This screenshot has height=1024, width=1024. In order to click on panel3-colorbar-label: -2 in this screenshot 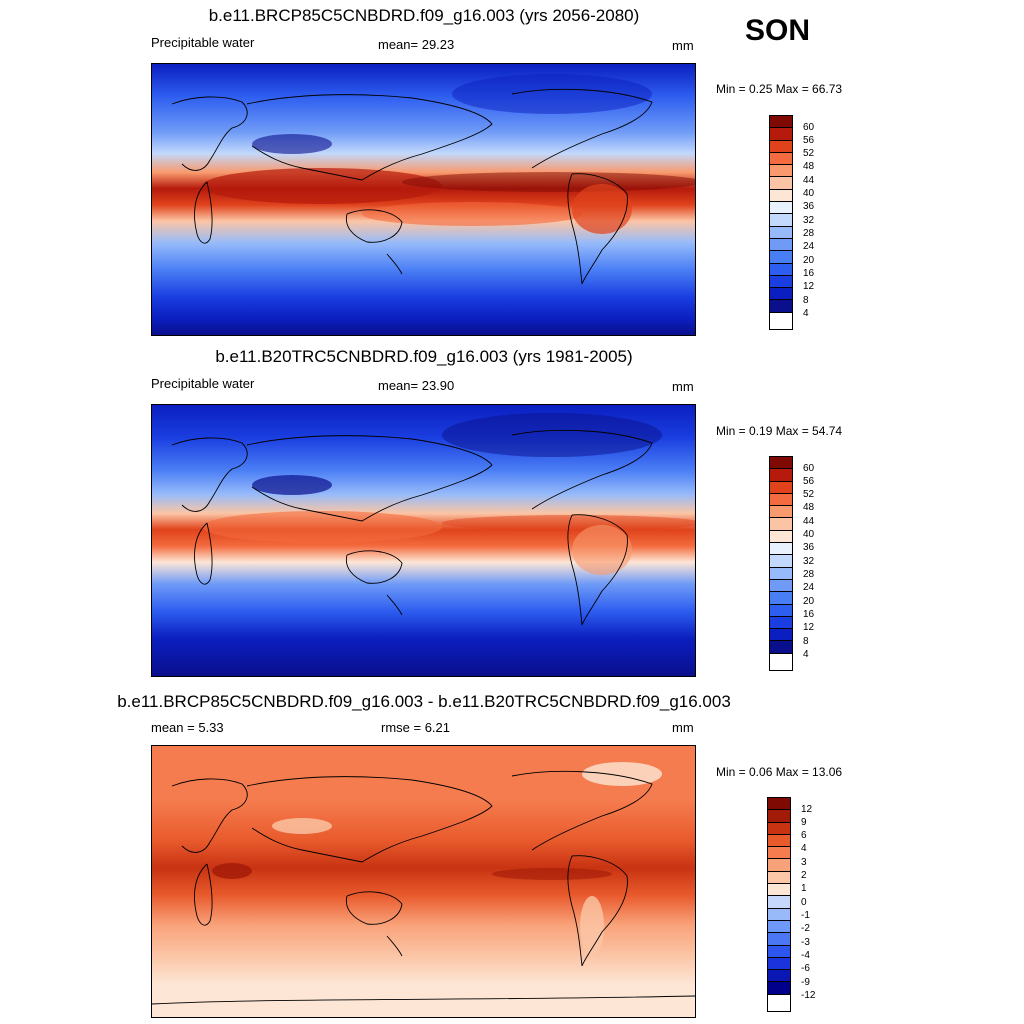, I will do `click(805, 928)`.